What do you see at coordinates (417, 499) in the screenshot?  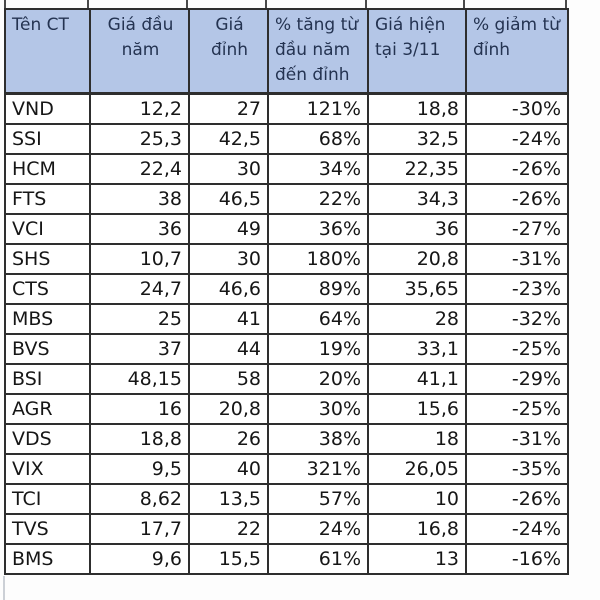 I see `value-cell: 10` at bounding box center [417, 499].